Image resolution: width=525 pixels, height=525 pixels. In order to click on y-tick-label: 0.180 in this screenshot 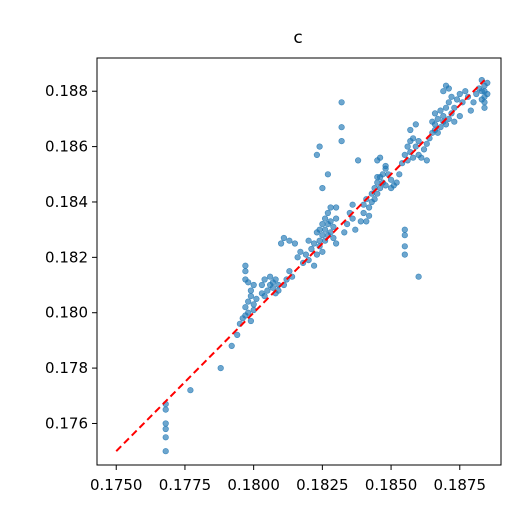, I will do `click(66, 313)`.